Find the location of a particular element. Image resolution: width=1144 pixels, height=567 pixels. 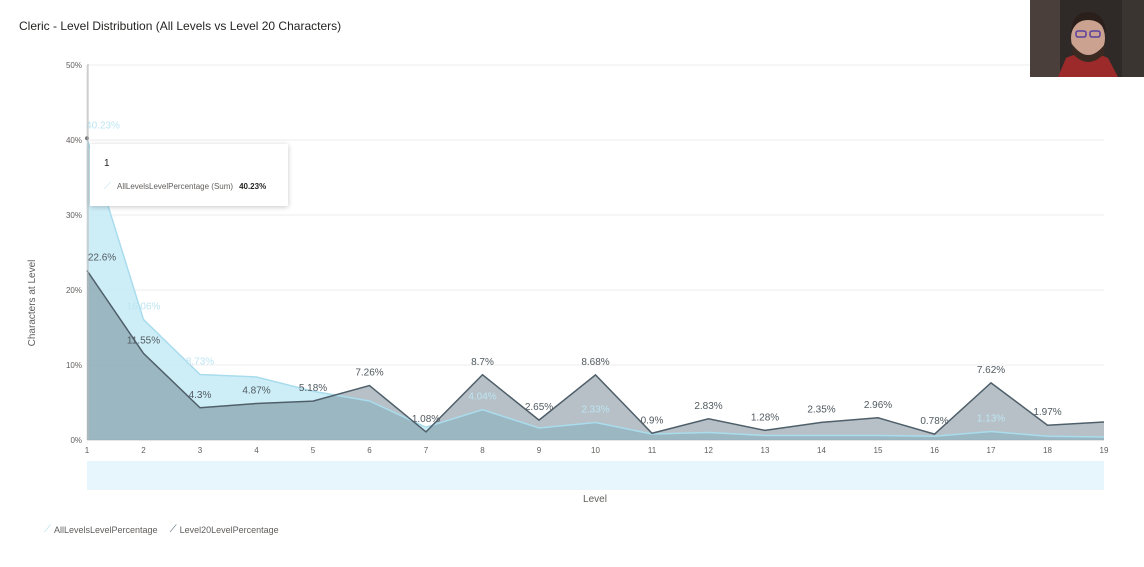

x-tick-label: 13 is located at coordinates (765, 450).